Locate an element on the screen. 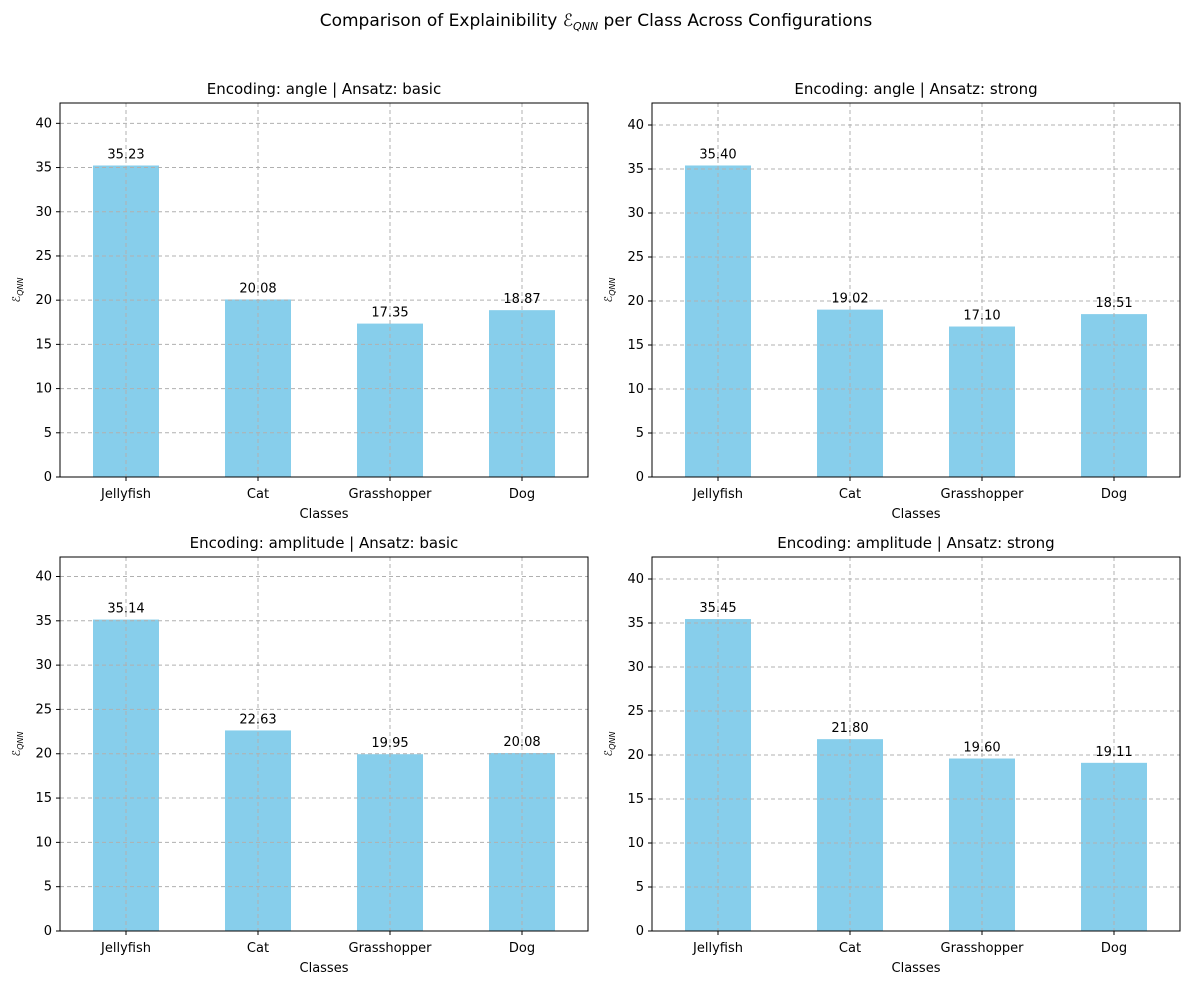 The image size is (1191, 985). bar-value-label: 19.60 is located at coordinates (981, 748).